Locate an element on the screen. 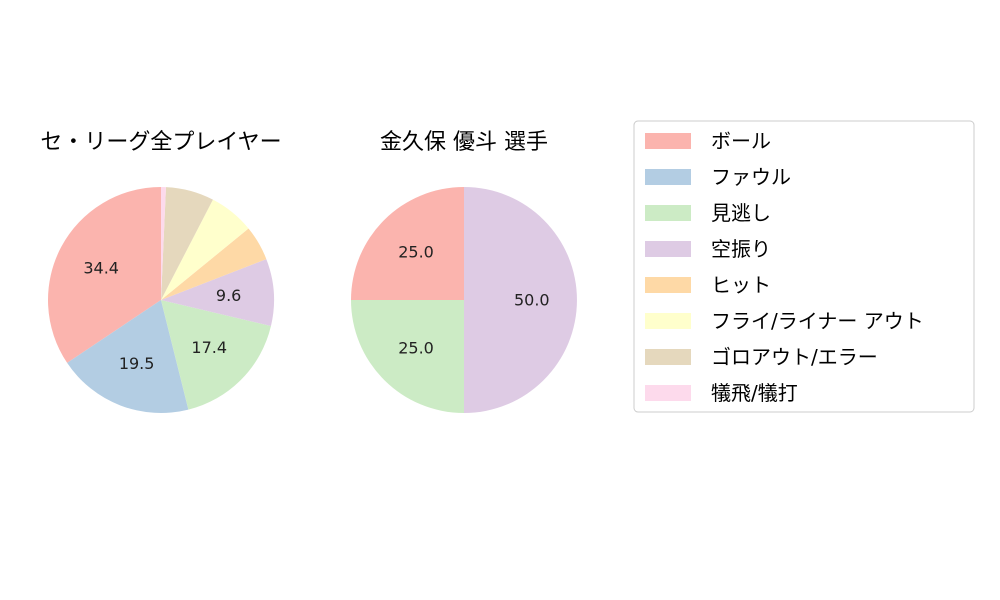 This screenshot has width=1000, height=600. legend-label-4: ヒット is located at coordinates (741, 285).